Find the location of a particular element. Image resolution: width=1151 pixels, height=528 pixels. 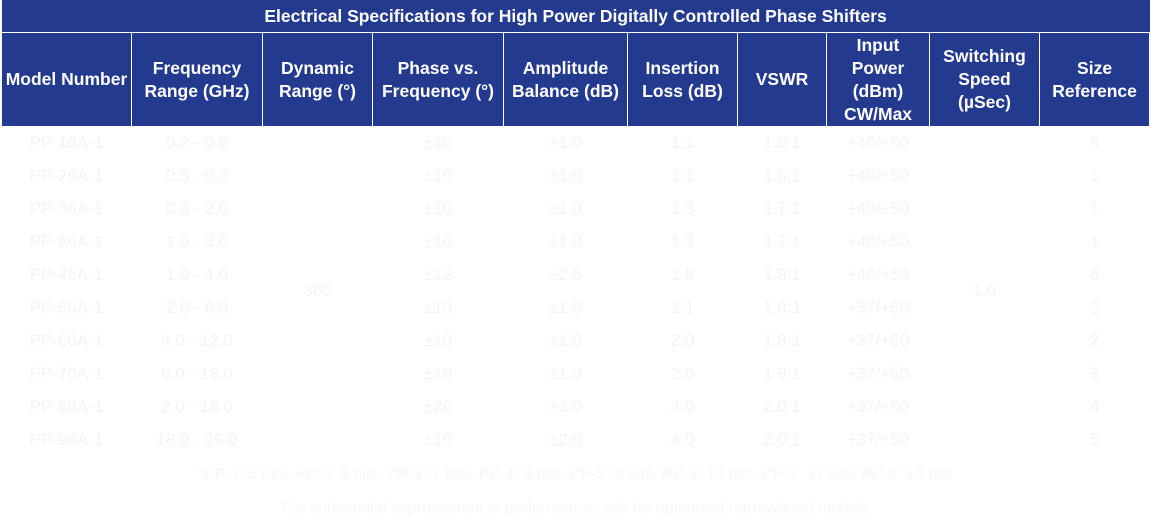

cell-amplitude: ±2.5 is located at coordinates (565, 274).